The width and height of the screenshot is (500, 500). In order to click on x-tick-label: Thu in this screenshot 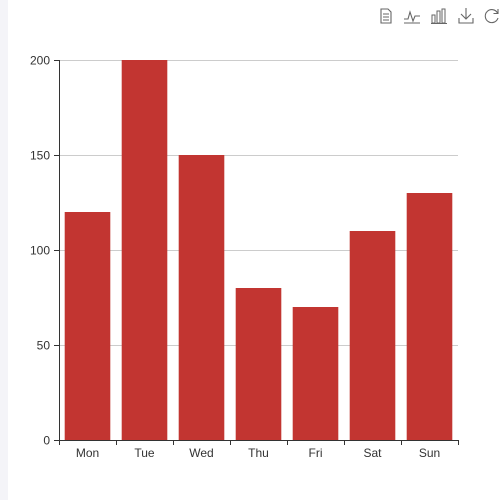, I will do `click(258, 453)`.